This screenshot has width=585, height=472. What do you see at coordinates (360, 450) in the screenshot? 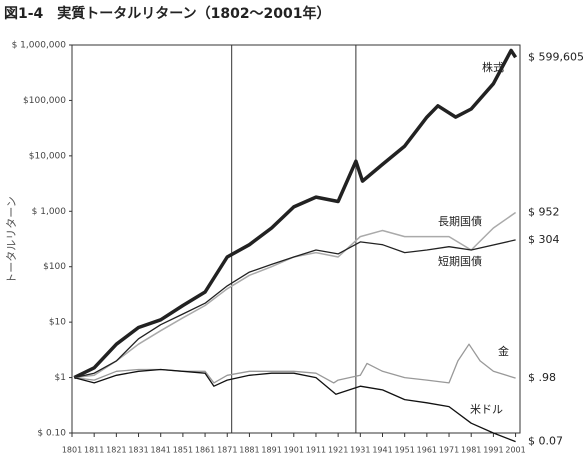
I see `x-tick-label: 1931` at bounding box center [360, 450].